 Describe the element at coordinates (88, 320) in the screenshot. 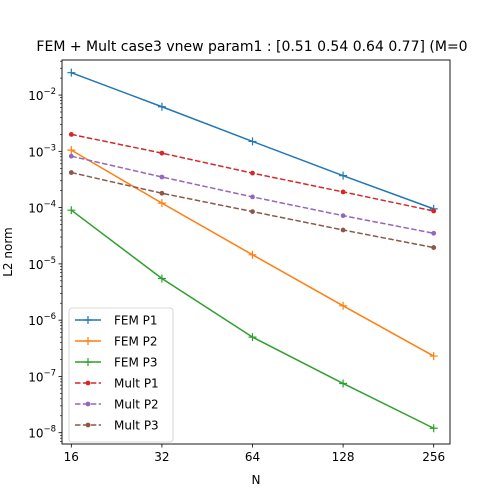

I see `legend-marker-fem-p1` at that location.